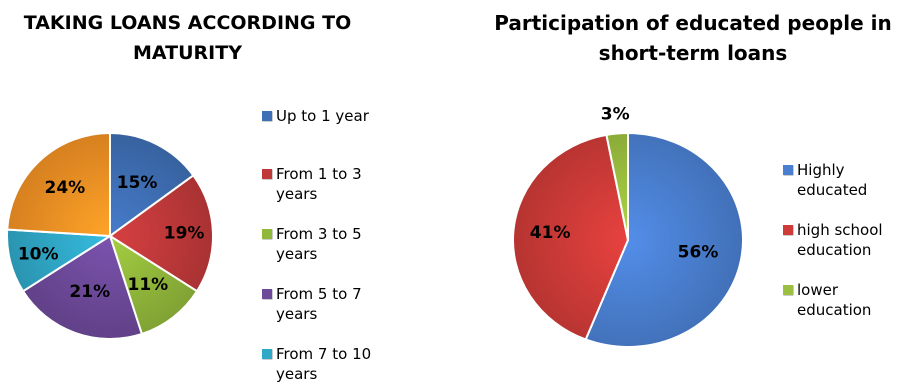 This screenshot has height=384, width=906. Describe the element at coordinates (698, 252) in the screenshot. I see `data-label-highly-educated: 56%` at that location.